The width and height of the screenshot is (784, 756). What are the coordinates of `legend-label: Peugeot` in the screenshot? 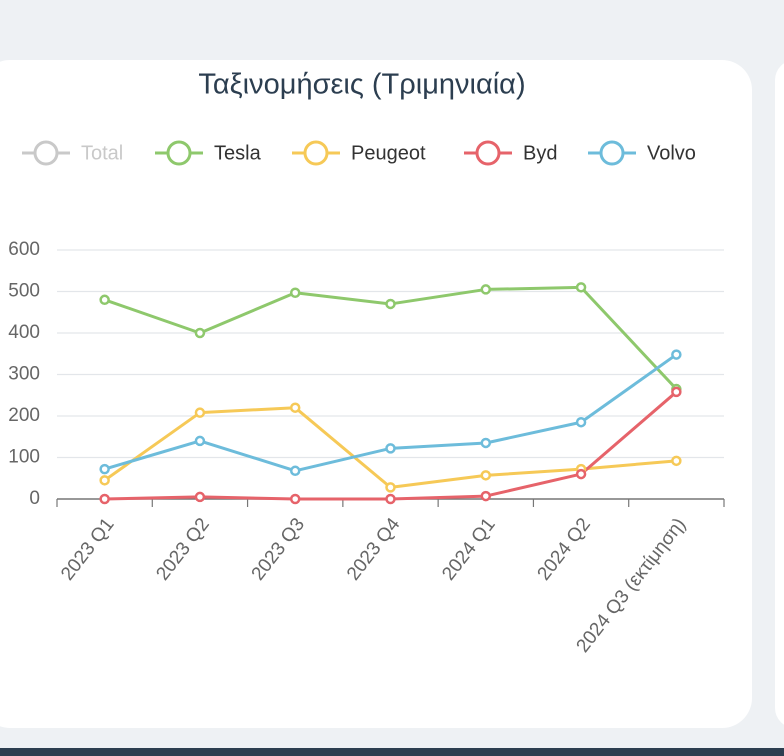 It's located at (388, 153).